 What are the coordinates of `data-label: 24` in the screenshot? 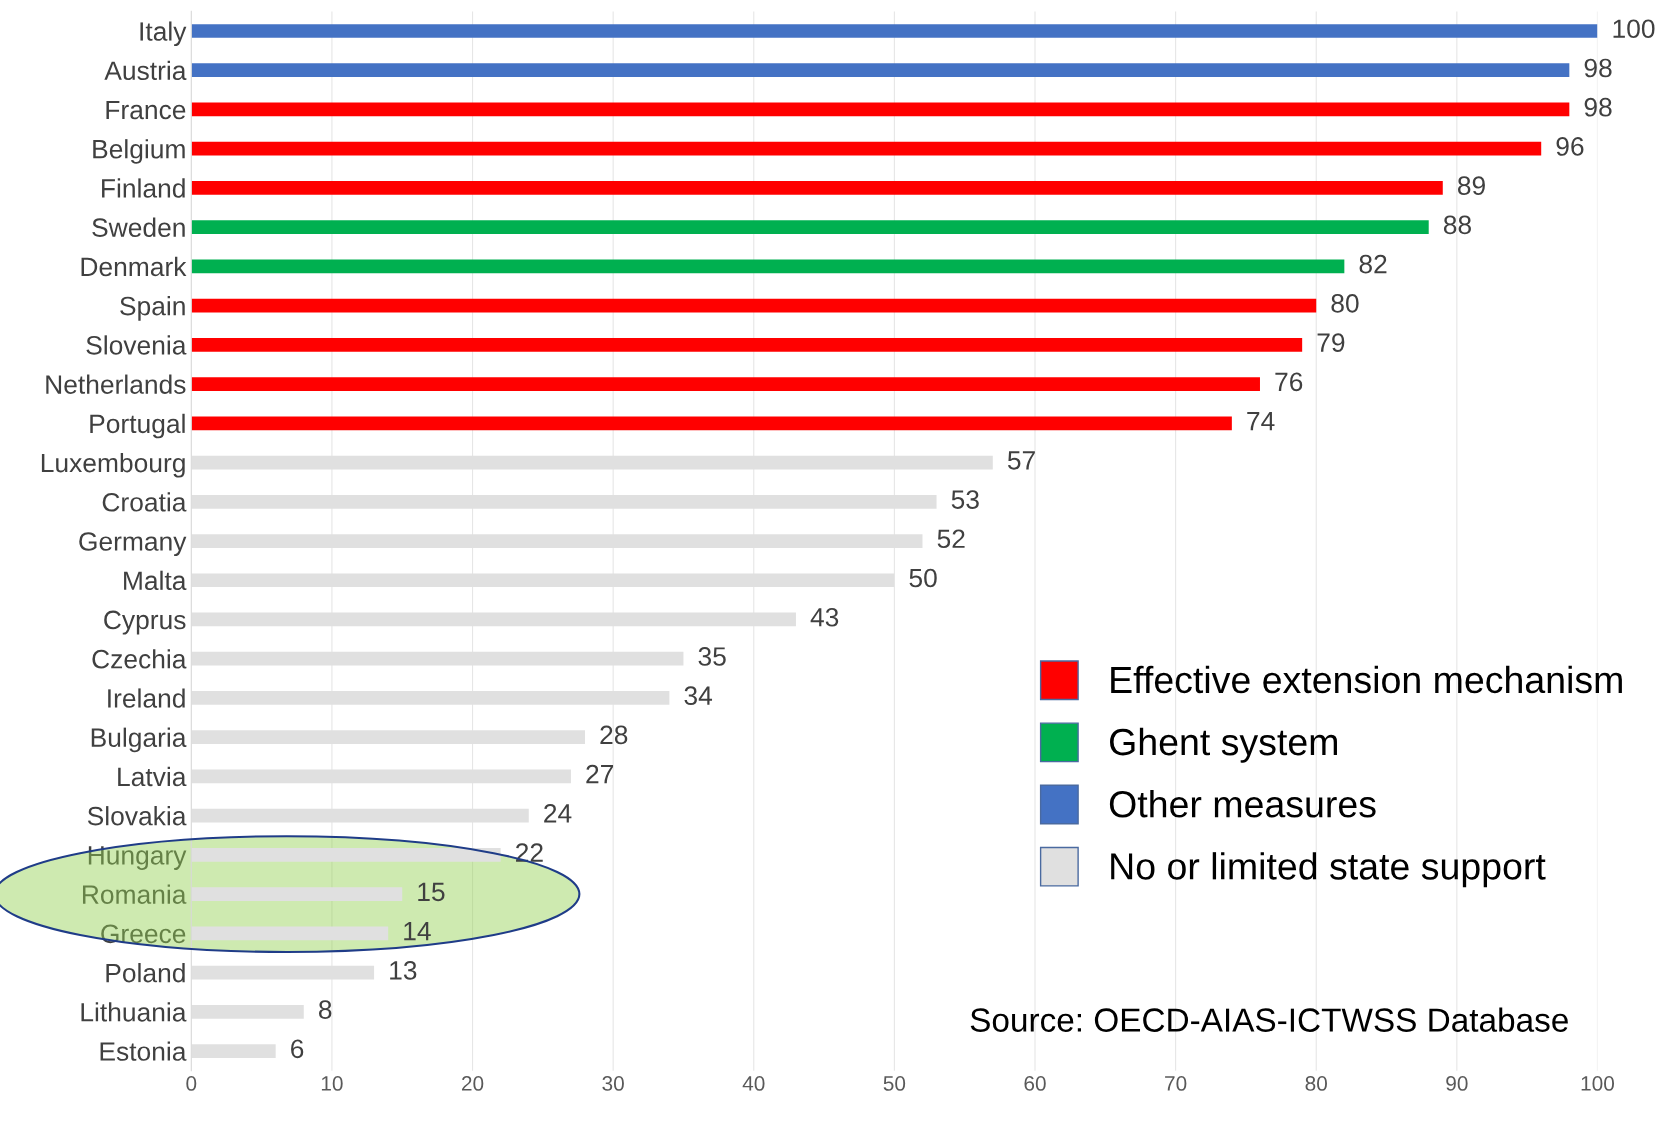 It's located at (558, 813).